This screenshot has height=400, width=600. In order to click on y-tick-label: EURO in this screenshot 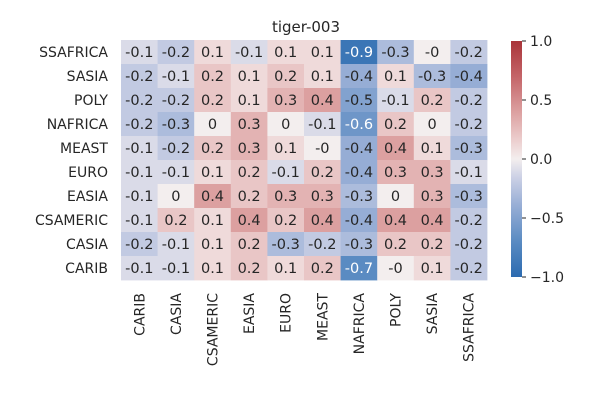, I will do `click(88, 173)`.